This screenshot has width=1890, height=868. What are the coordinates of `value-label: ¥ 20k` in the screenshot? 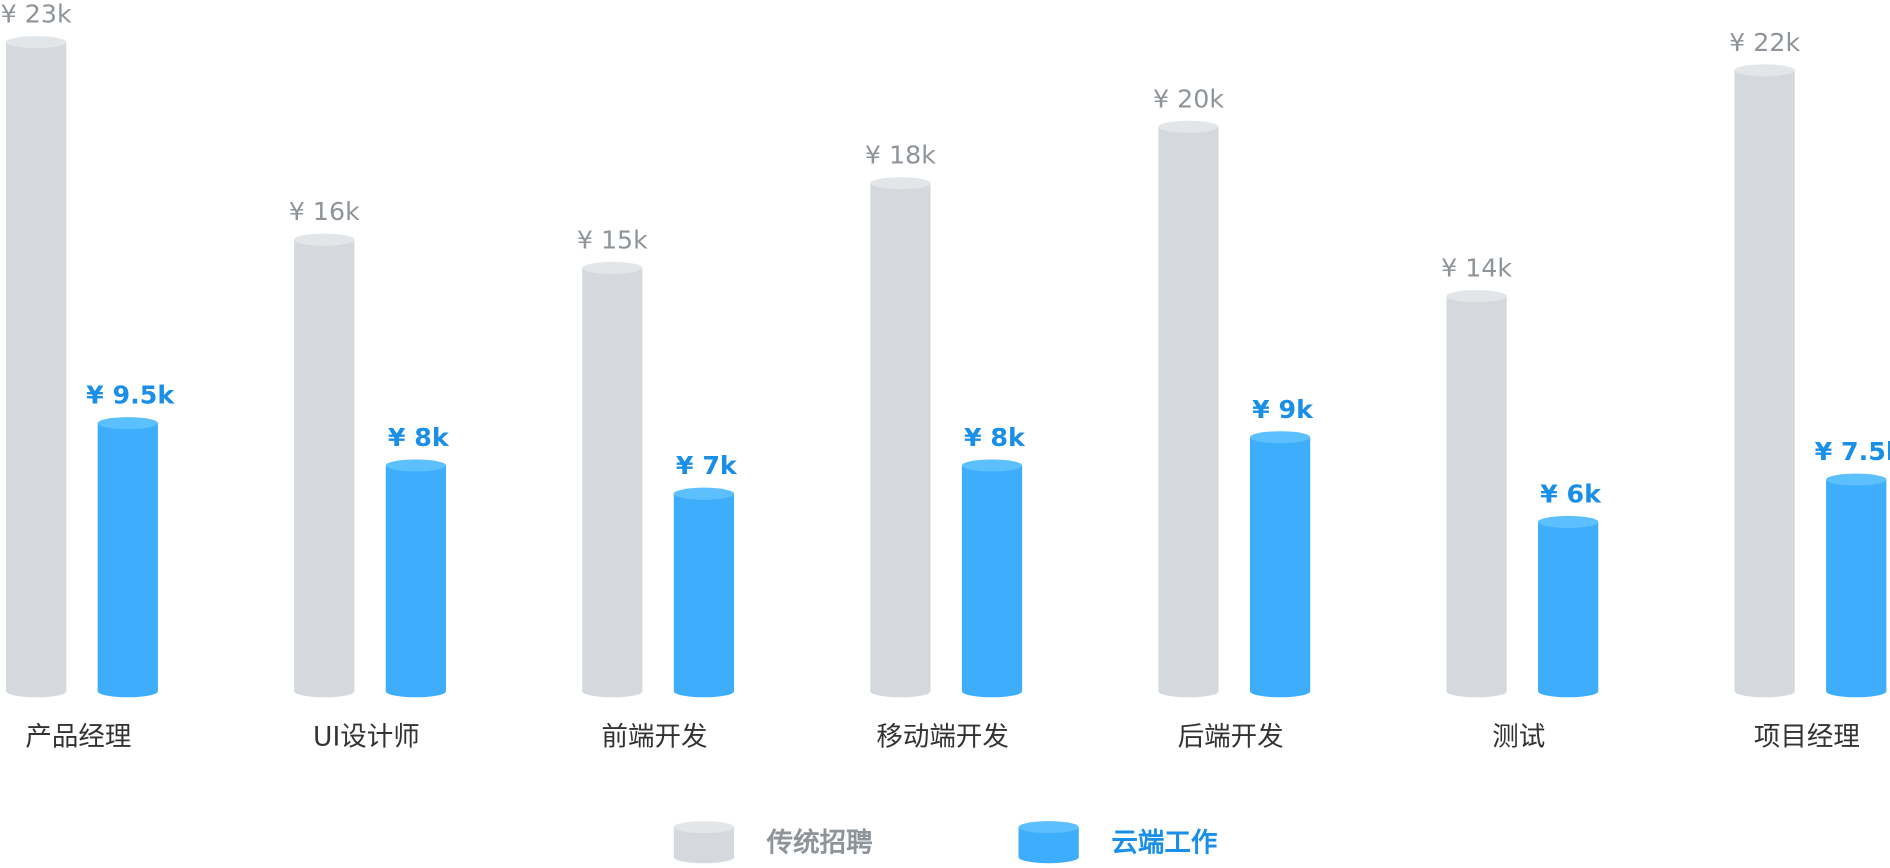 It's located at (1188, 98).